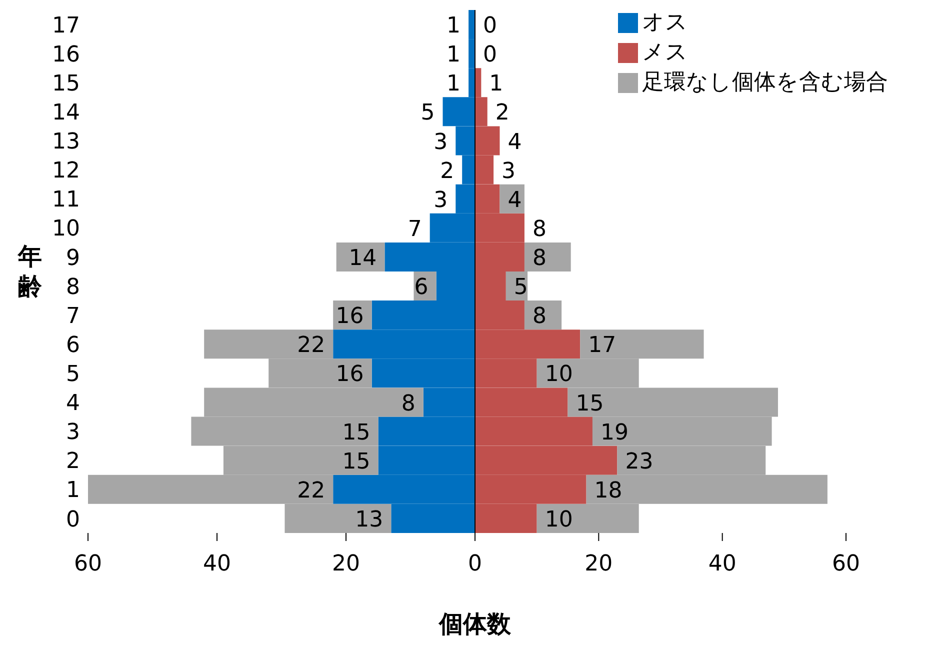  Describe the element at coordinates (66, 229) in the screenshot. I see `y-tick-label: 10` at that location.